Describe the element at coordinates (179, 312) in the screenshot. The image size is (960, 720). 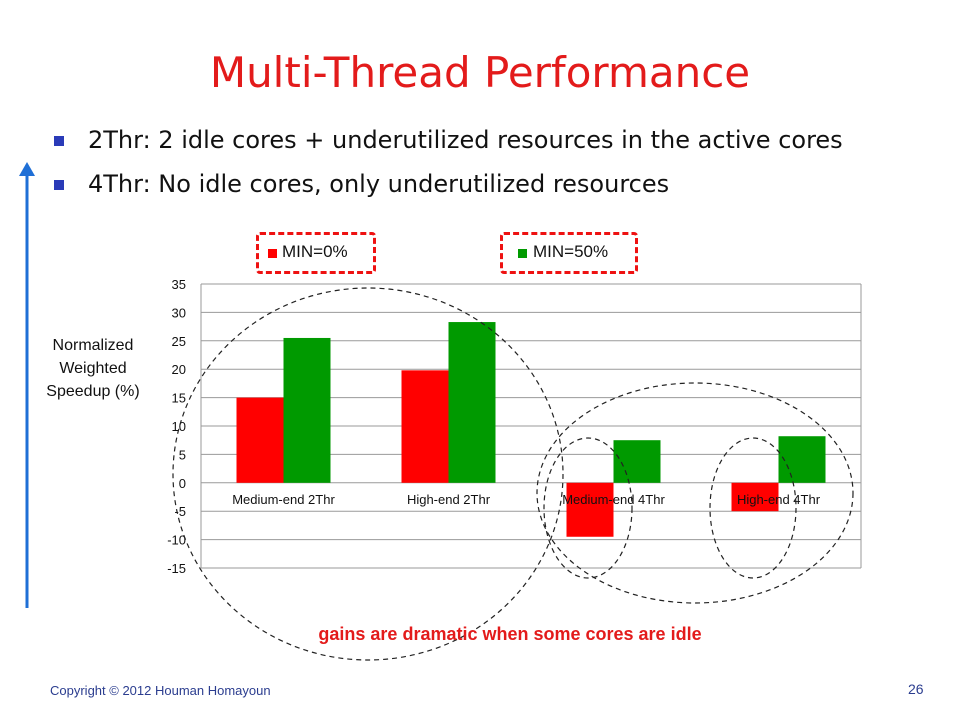
I see `y-tick-label: 30` at that location.